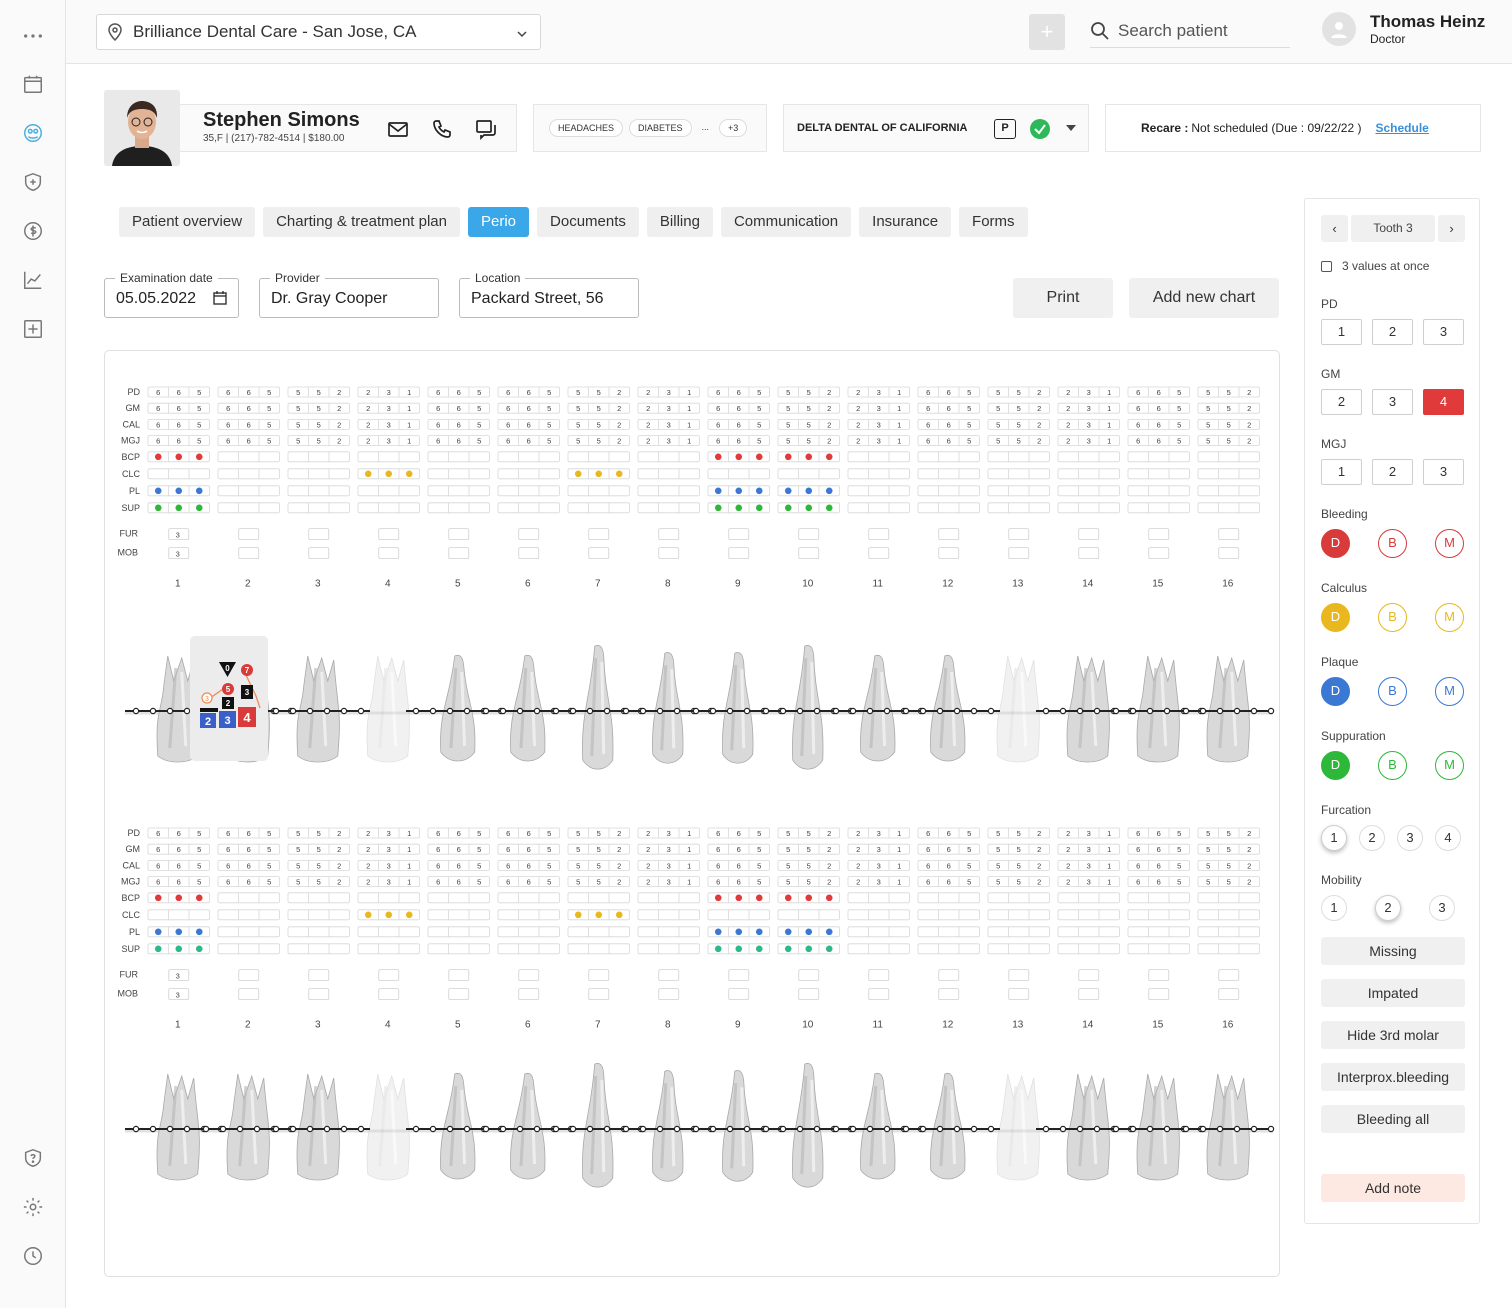 This screenshot has height=1308, width=1512. What do you see at coordinates (1018, 1025) in the screenshot?
I see `tooth-number: 13` at bounding box center [1018, 1025].